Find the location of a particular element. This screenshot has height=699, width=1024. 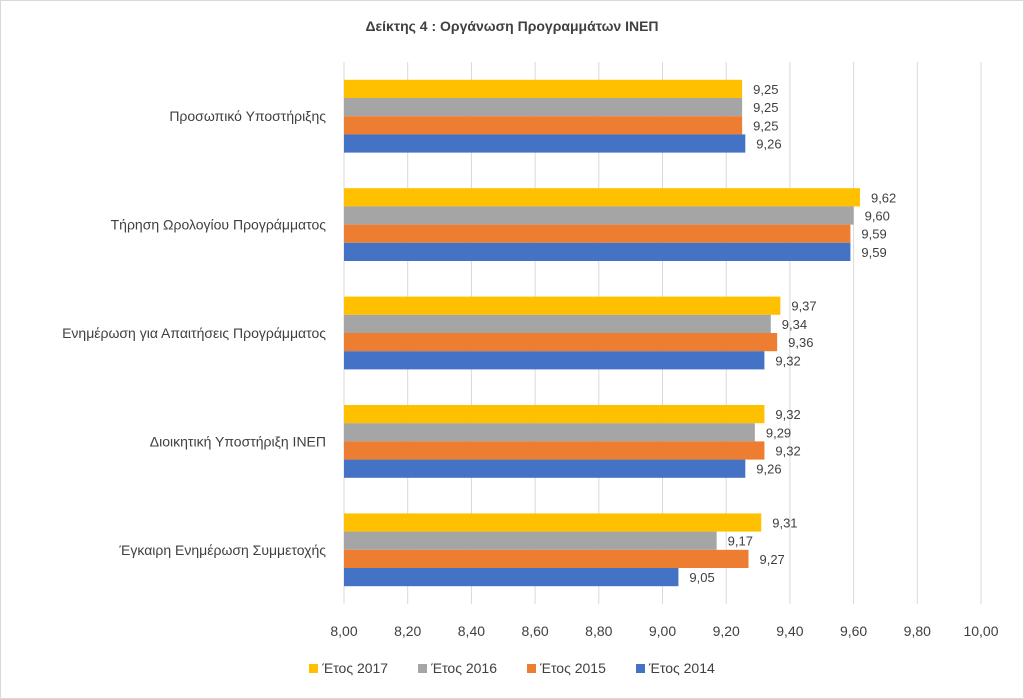

x-tick-label: 8,80 is located at coordinates (598, 631).